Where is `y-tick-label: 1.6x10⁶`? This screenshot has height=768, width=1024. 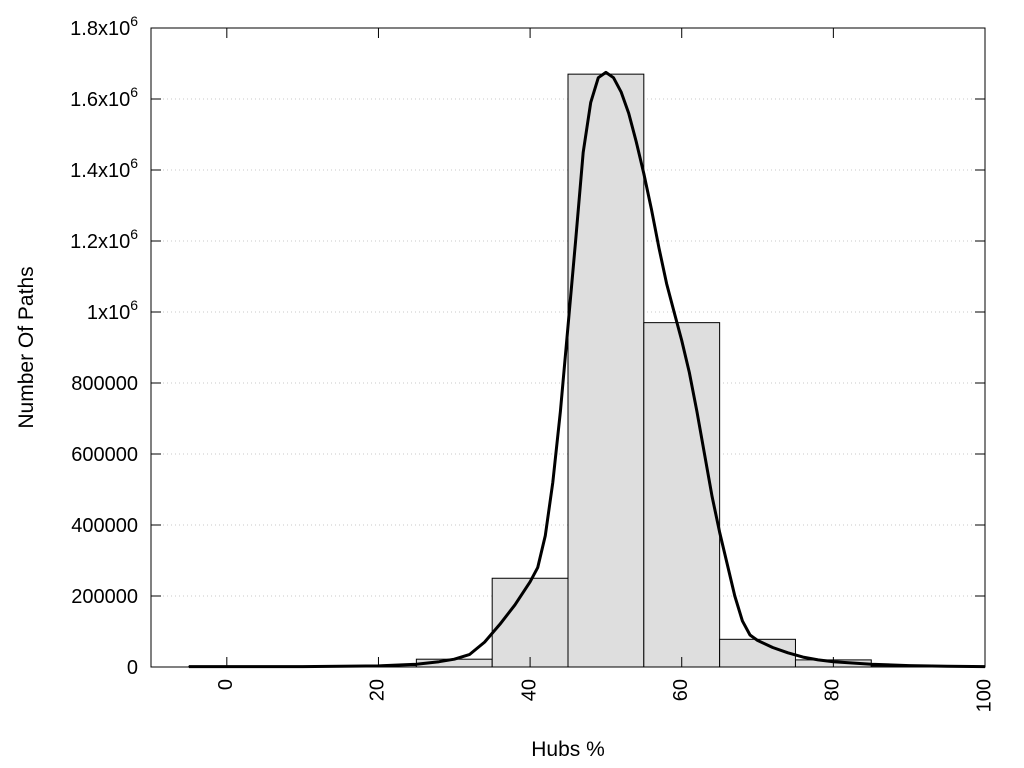 y-tick-label: 1.6x10⁶ is located at coordinates (104, 97).